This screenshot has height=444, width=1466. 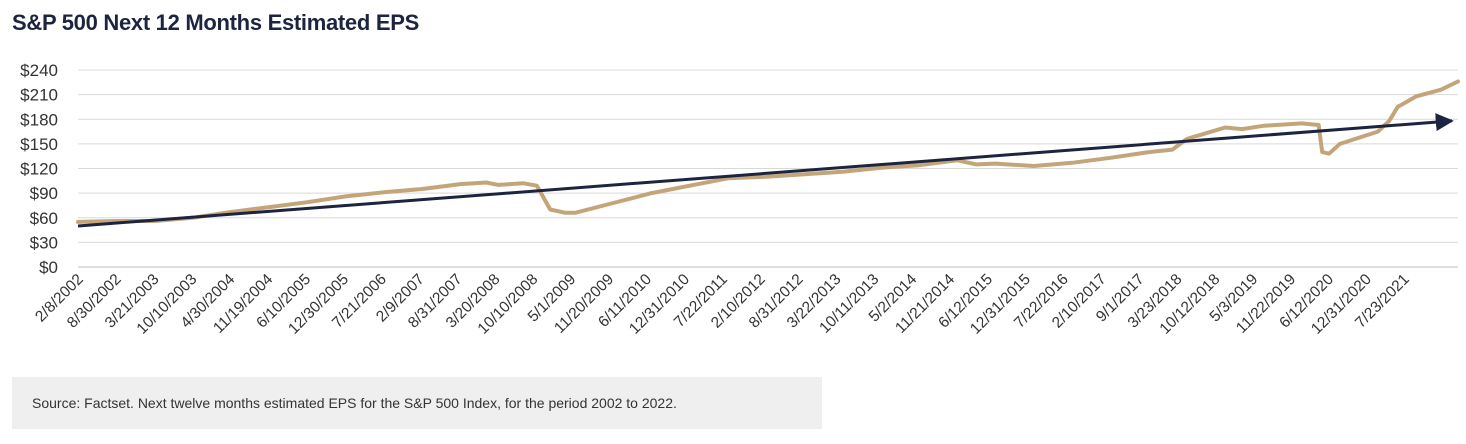 What do you see at coordinates (39, 70) in the screenshot?
I see `y-tick-label: $240` at bounding box center [39, 70].